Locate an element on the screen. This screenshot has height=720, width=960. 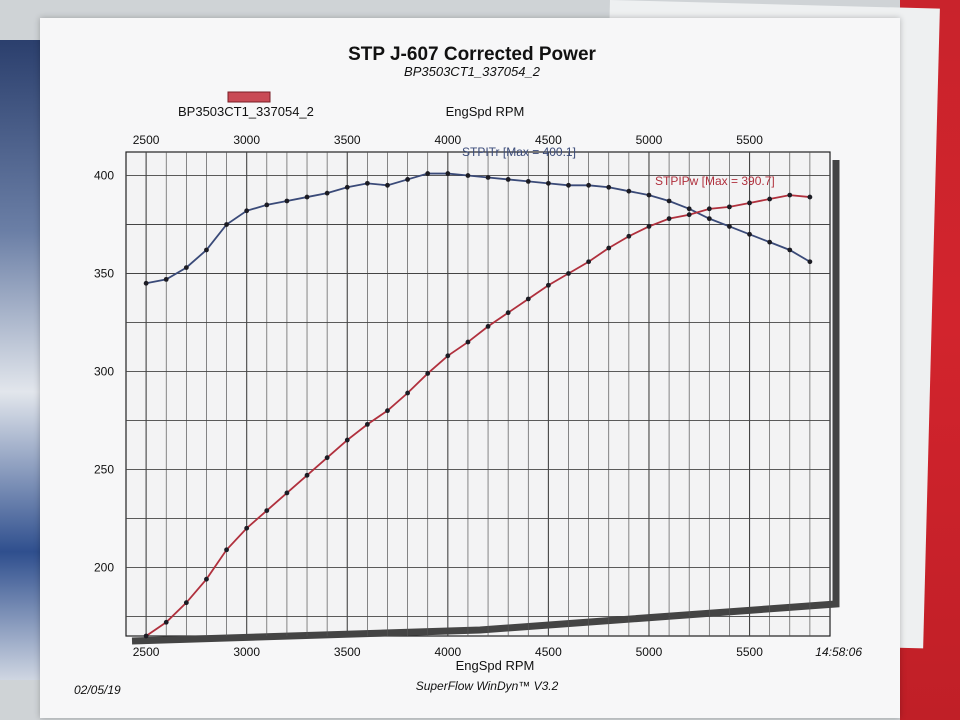
x-tick-label-bottom: 5500 is located at coordinates (749, 652).